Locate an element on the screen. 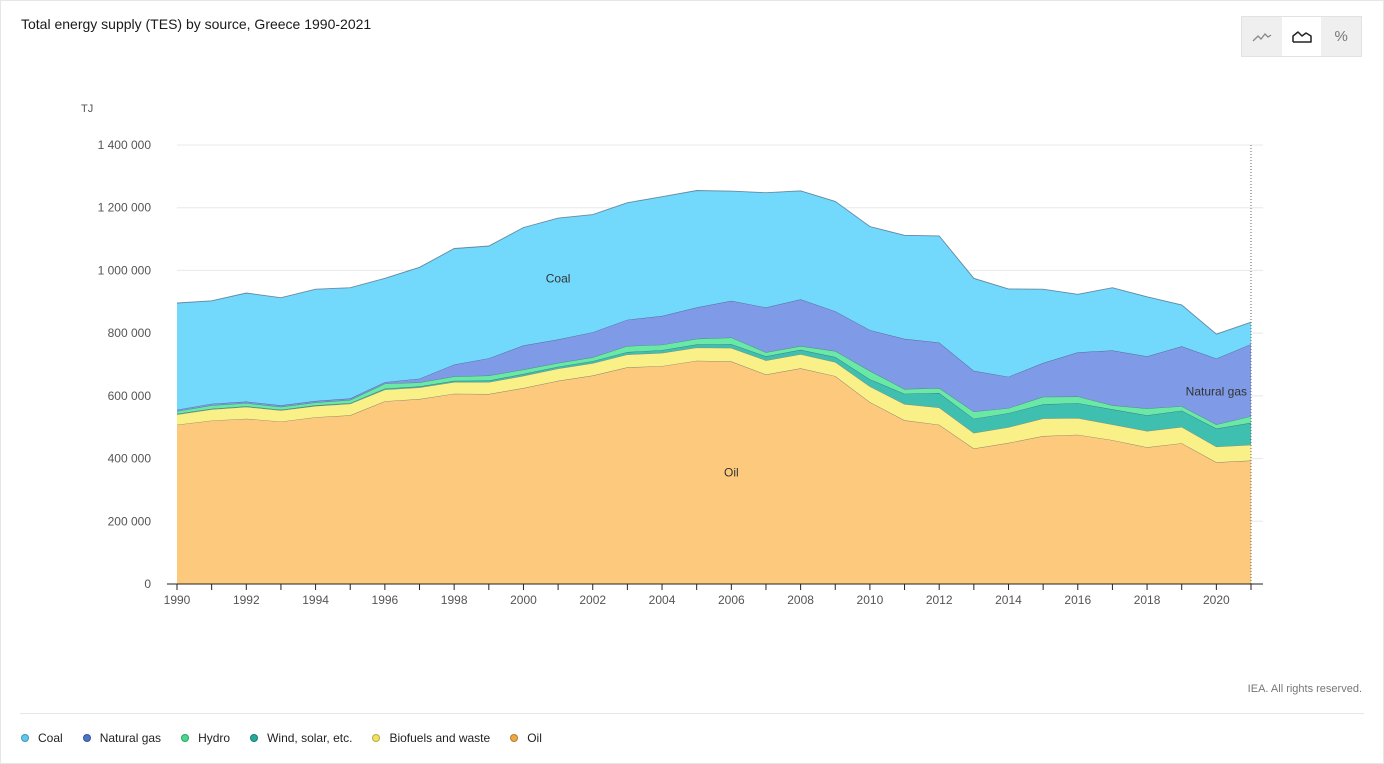 This screenshot has height=764, width=1384. area-chart-icon is located at coordinates (1301, 36).